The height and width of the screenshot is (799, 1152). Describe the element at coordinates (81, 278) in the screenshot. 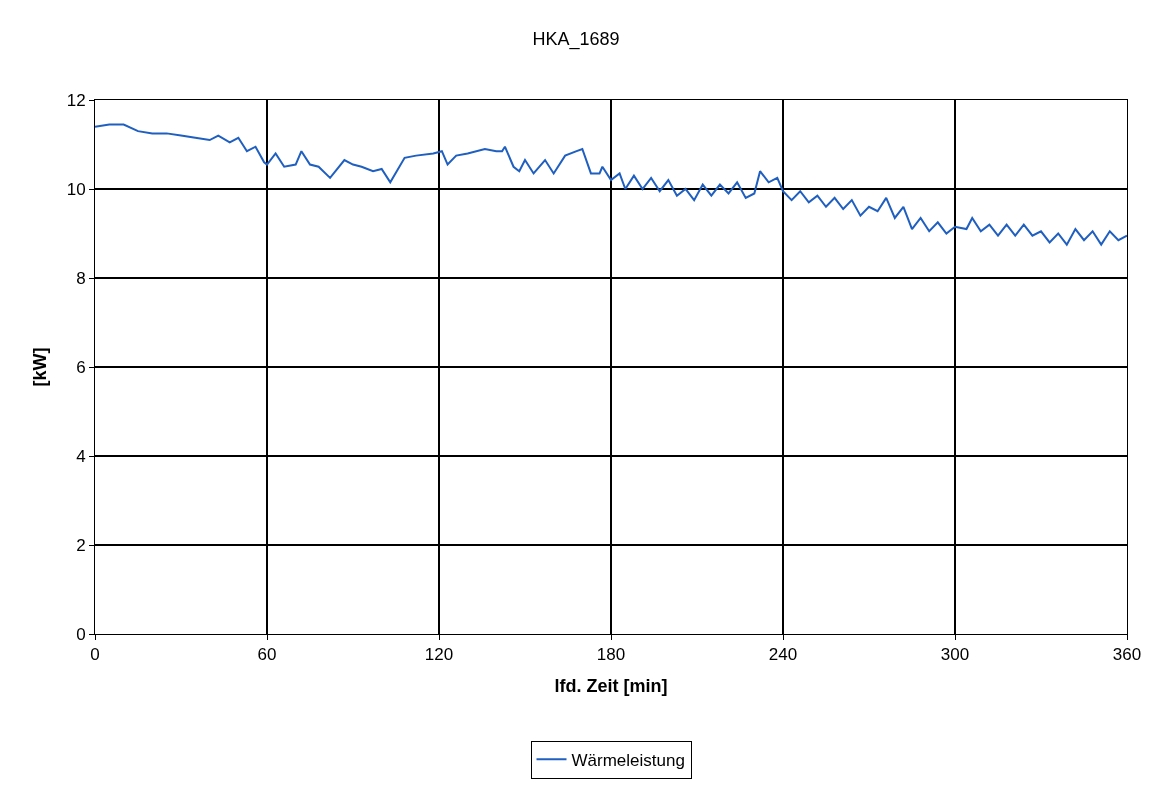

I see `y-tick-label: 8` at that location.